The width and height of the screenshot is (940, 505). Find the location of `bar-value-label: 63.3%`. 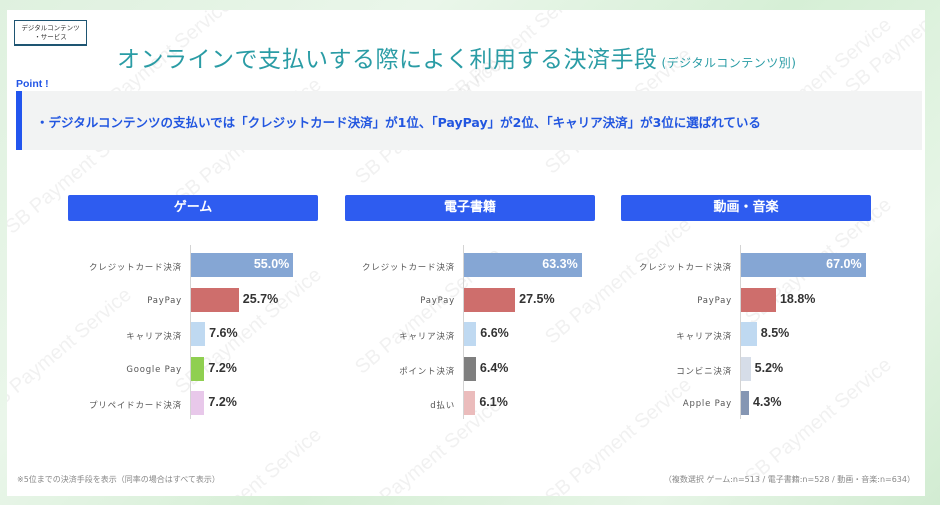

bar-value-label: 63.3% is located at coordinates (560, 264).